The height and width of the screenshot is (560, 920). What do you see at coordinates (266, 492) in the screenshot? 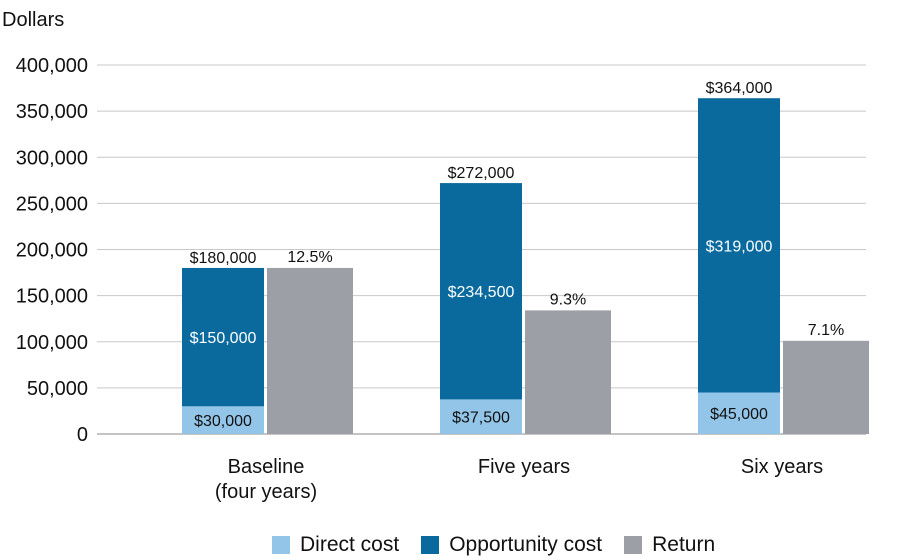
I see `x-tick-label-line2: (four years)` at bounding box center [266, 492].